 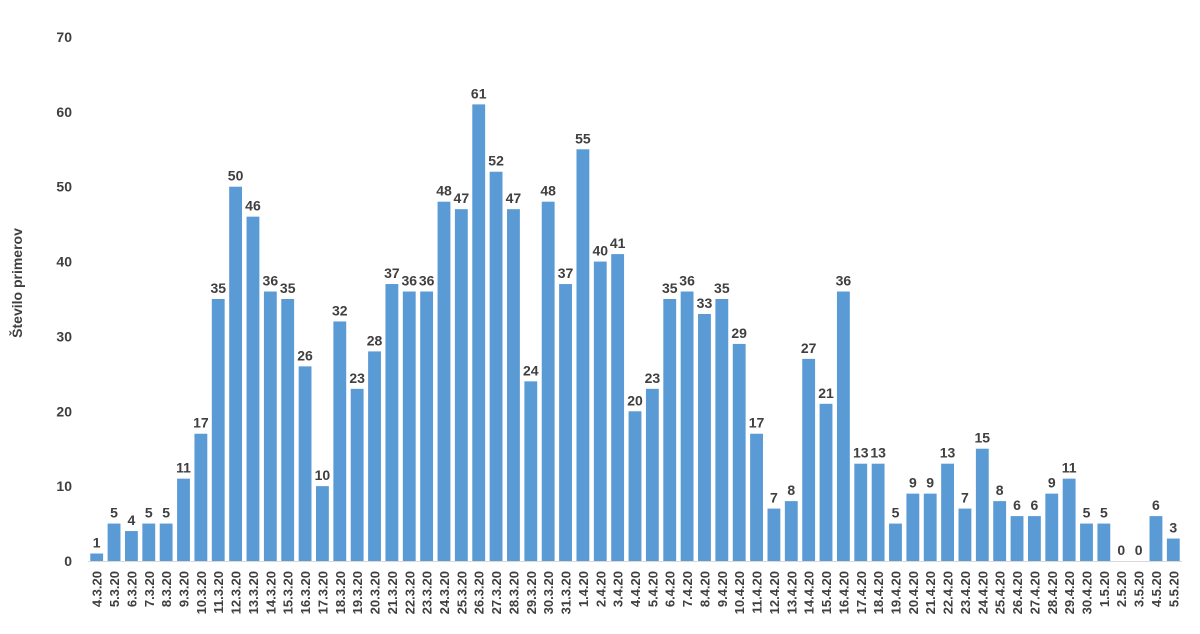 I want to click on data-label: 15, so click(x=983, y=438).